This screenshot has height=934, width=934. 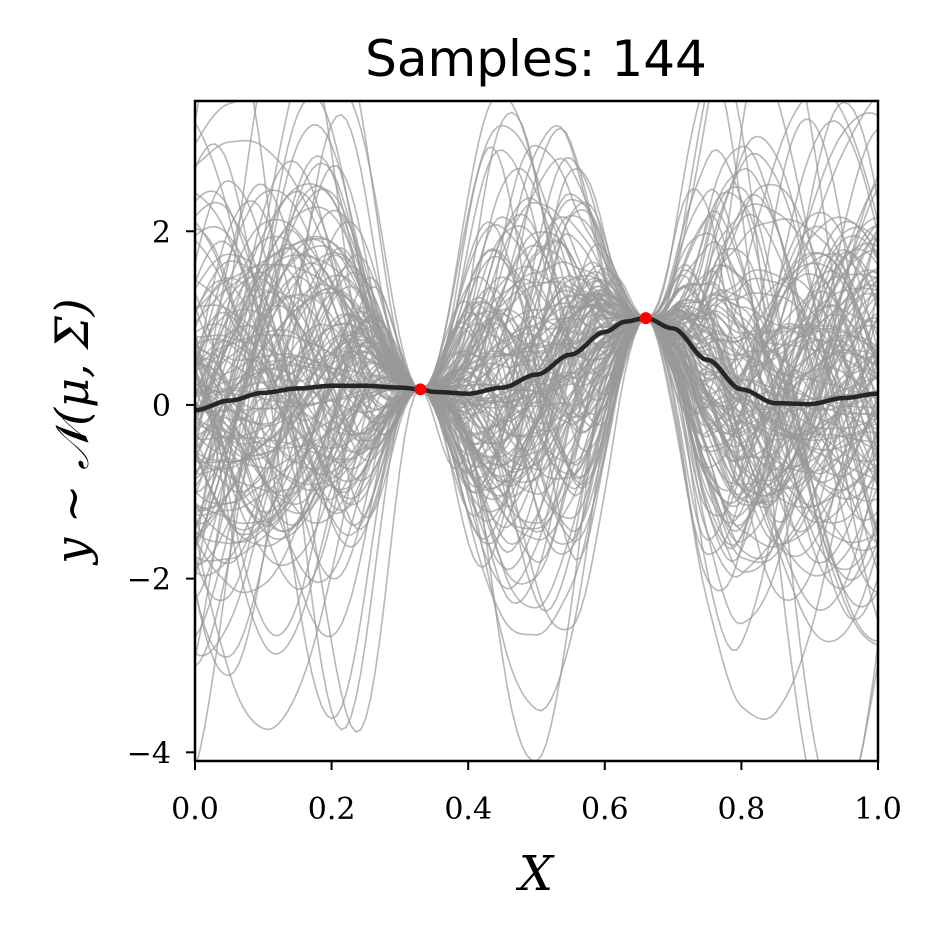 I want to click on x-tick-label: 0.2, so click(x=332, y=809).